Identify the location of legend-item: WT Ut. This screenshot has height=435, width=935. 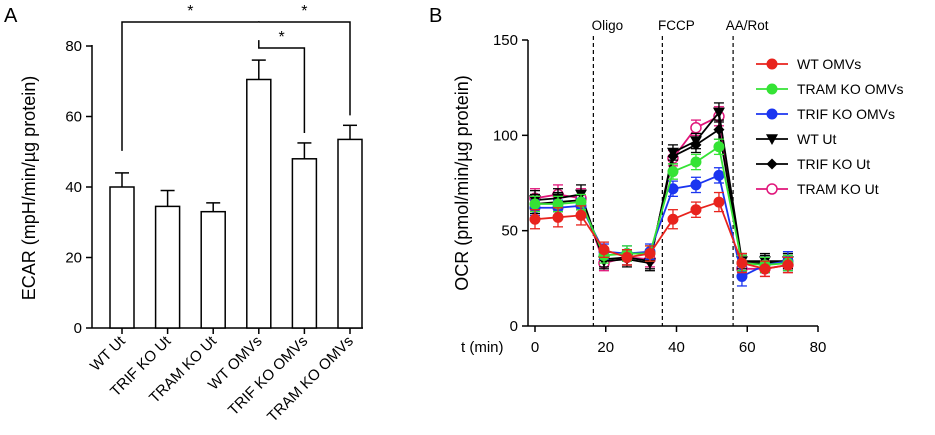
(796, 139).